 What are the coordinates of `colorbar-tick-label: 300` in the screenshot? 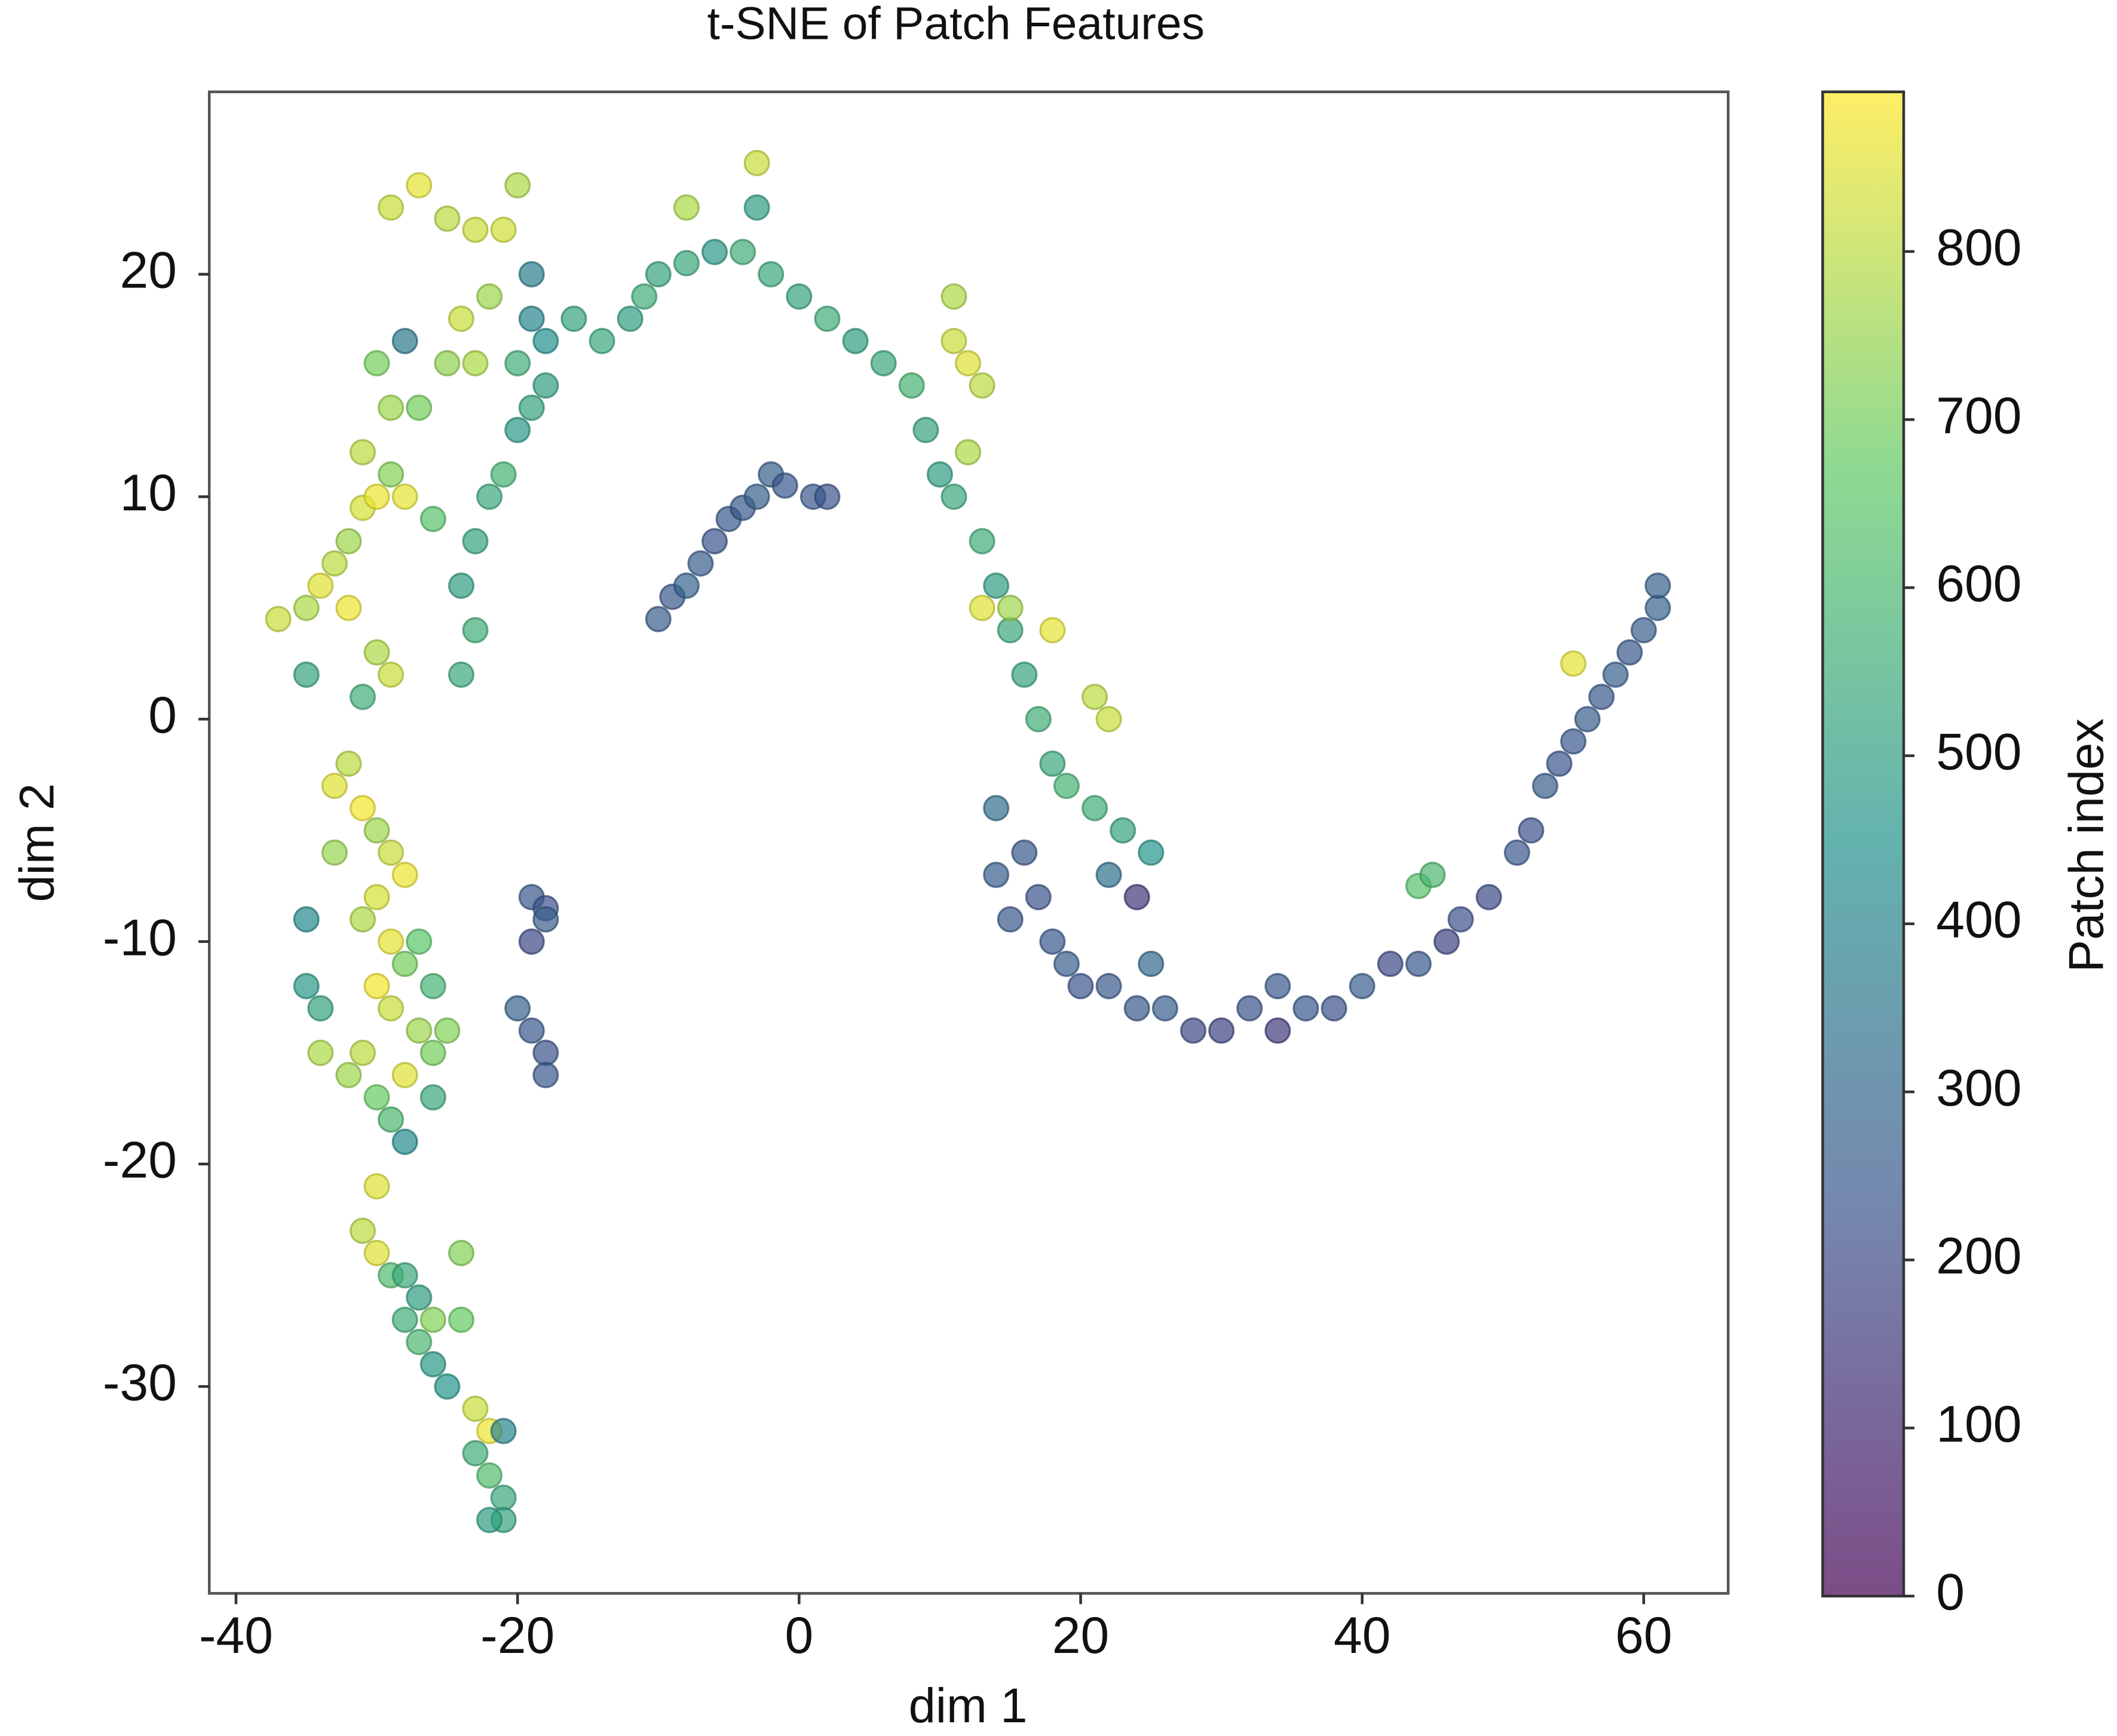 It's located at (1978, 1088).